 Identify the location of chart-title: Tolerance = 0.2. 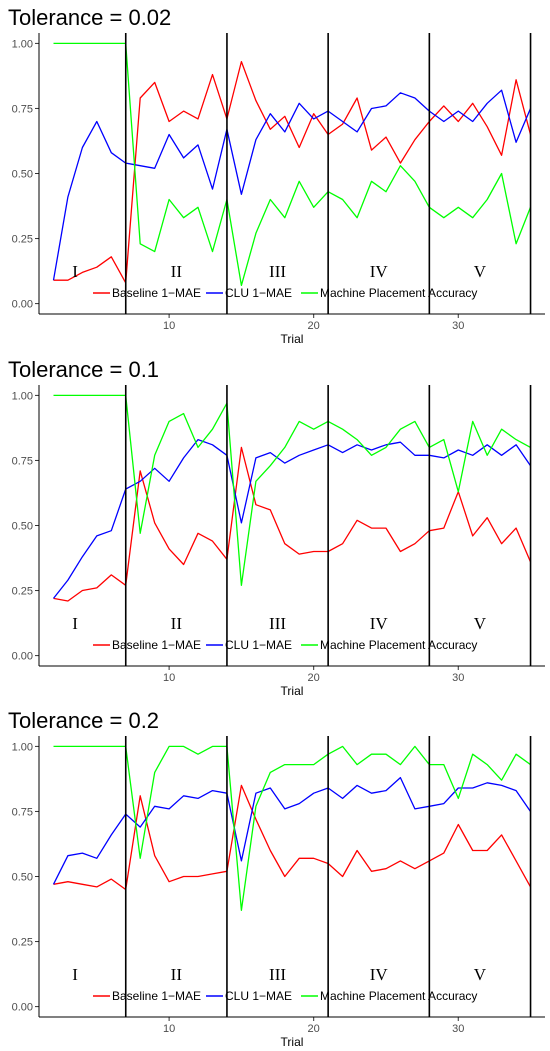
(83, 720).